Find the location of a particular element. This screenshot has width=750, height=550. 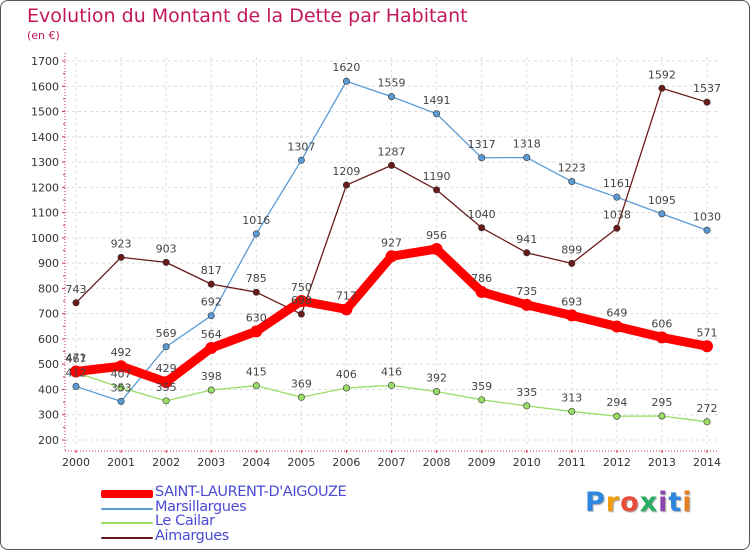

data-label-s3-6: 1209 is located at coordinates (346, 171).